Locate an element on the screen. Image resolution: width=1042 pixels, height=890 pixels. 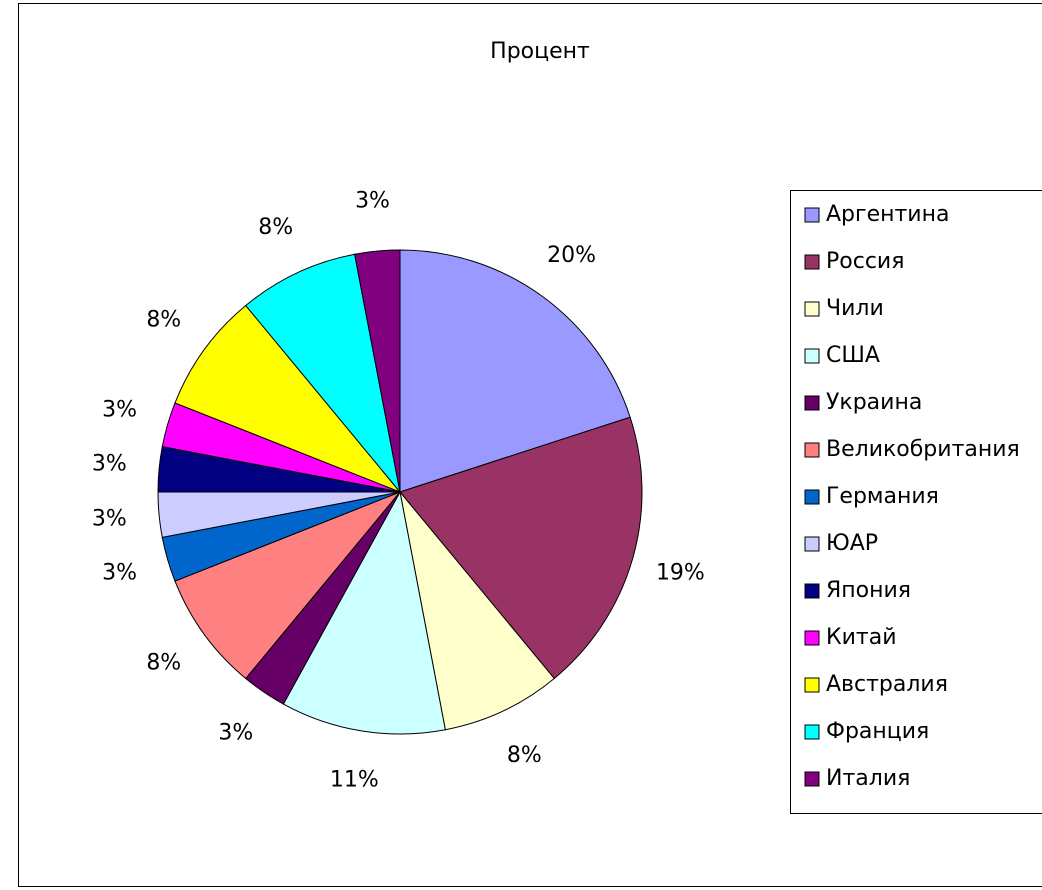
legend-label: Китай is located at coordinates (861, 637).